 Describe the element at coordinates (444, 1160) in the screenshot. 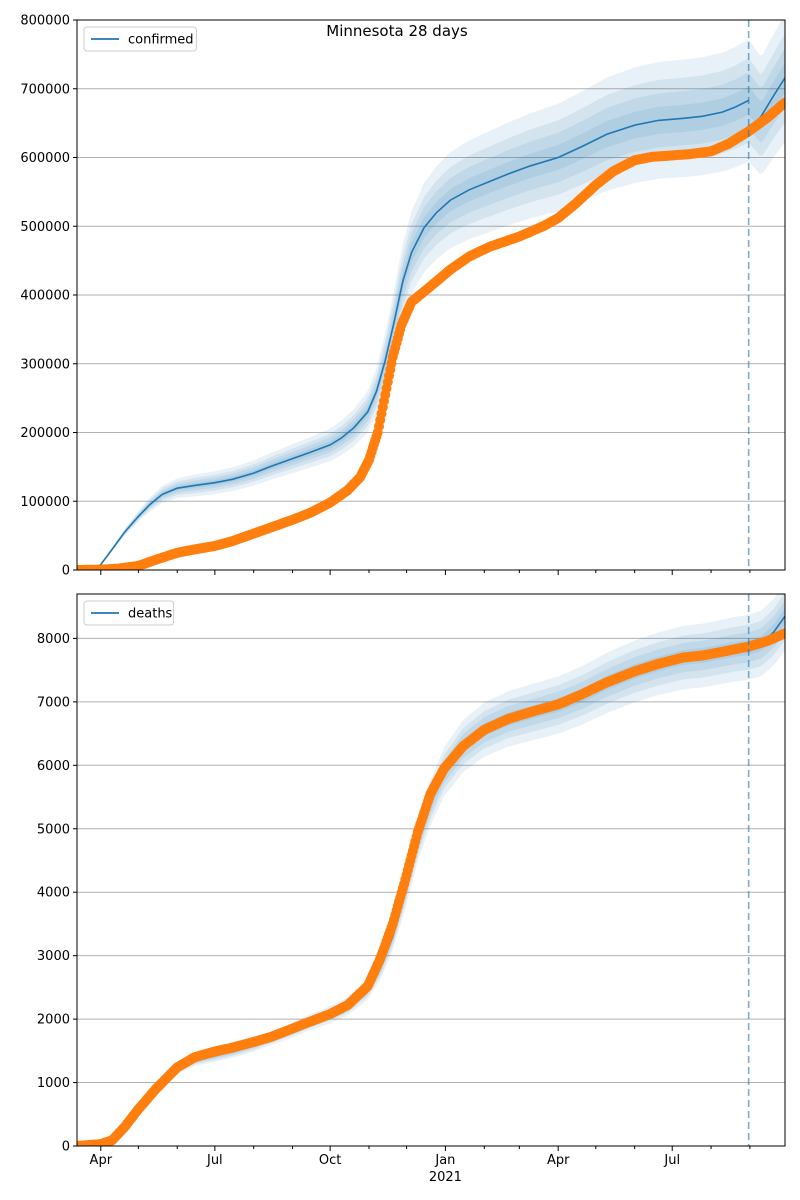

I see `x-tick-label: Jan` at that location.